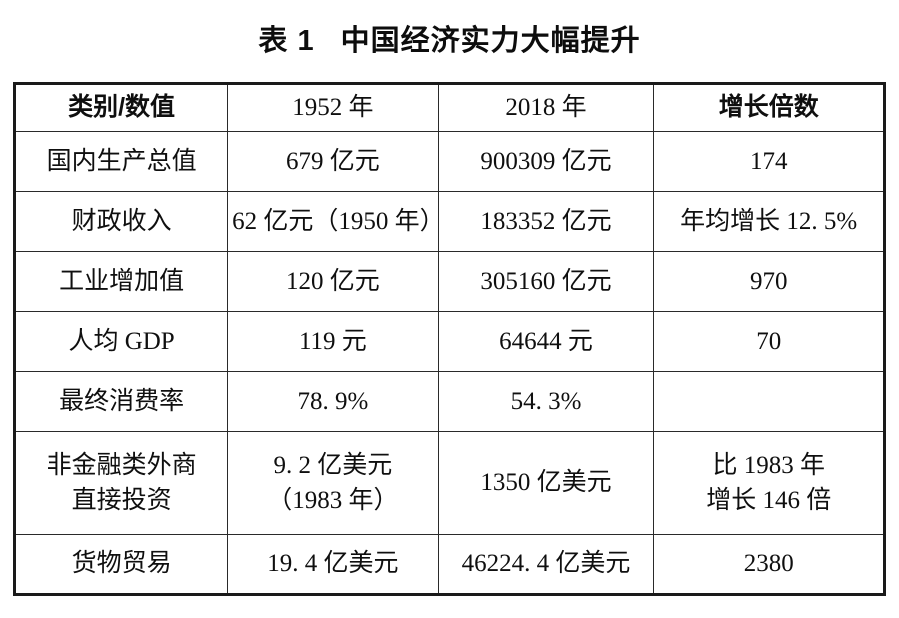 The height and width of the screenshot is (618, 899). What do you see at coordinates (769, 564) in the screenshot?
I see `cell-growth: 2380` at bounding box center [769, 564].